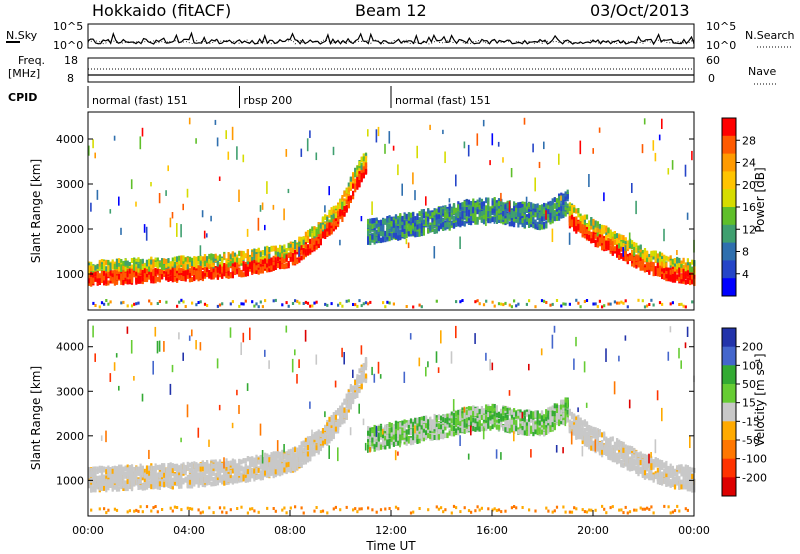 Image resolution: width=800 pixels, height=554 pixels. What do you see at coordinates (140, 100) in the screenshot?
I see `cpid-segment-label: normal (fast) 151` at bounding box center [140, 100].